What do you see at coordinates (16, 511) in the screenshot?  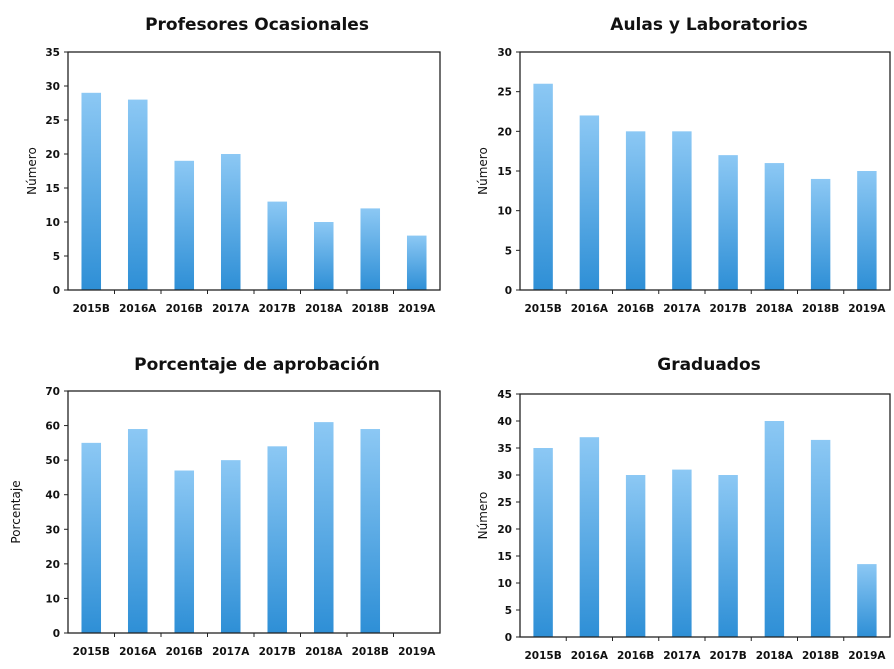 I see `y-axis-label: Porcentaje` at bounding box center [16, 511].